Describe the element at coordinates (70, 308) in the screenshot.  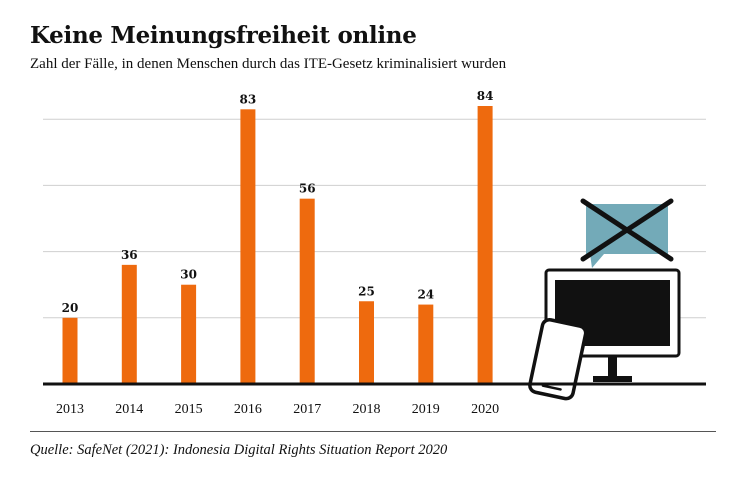
I see `data-label-2013: 20` at that location.